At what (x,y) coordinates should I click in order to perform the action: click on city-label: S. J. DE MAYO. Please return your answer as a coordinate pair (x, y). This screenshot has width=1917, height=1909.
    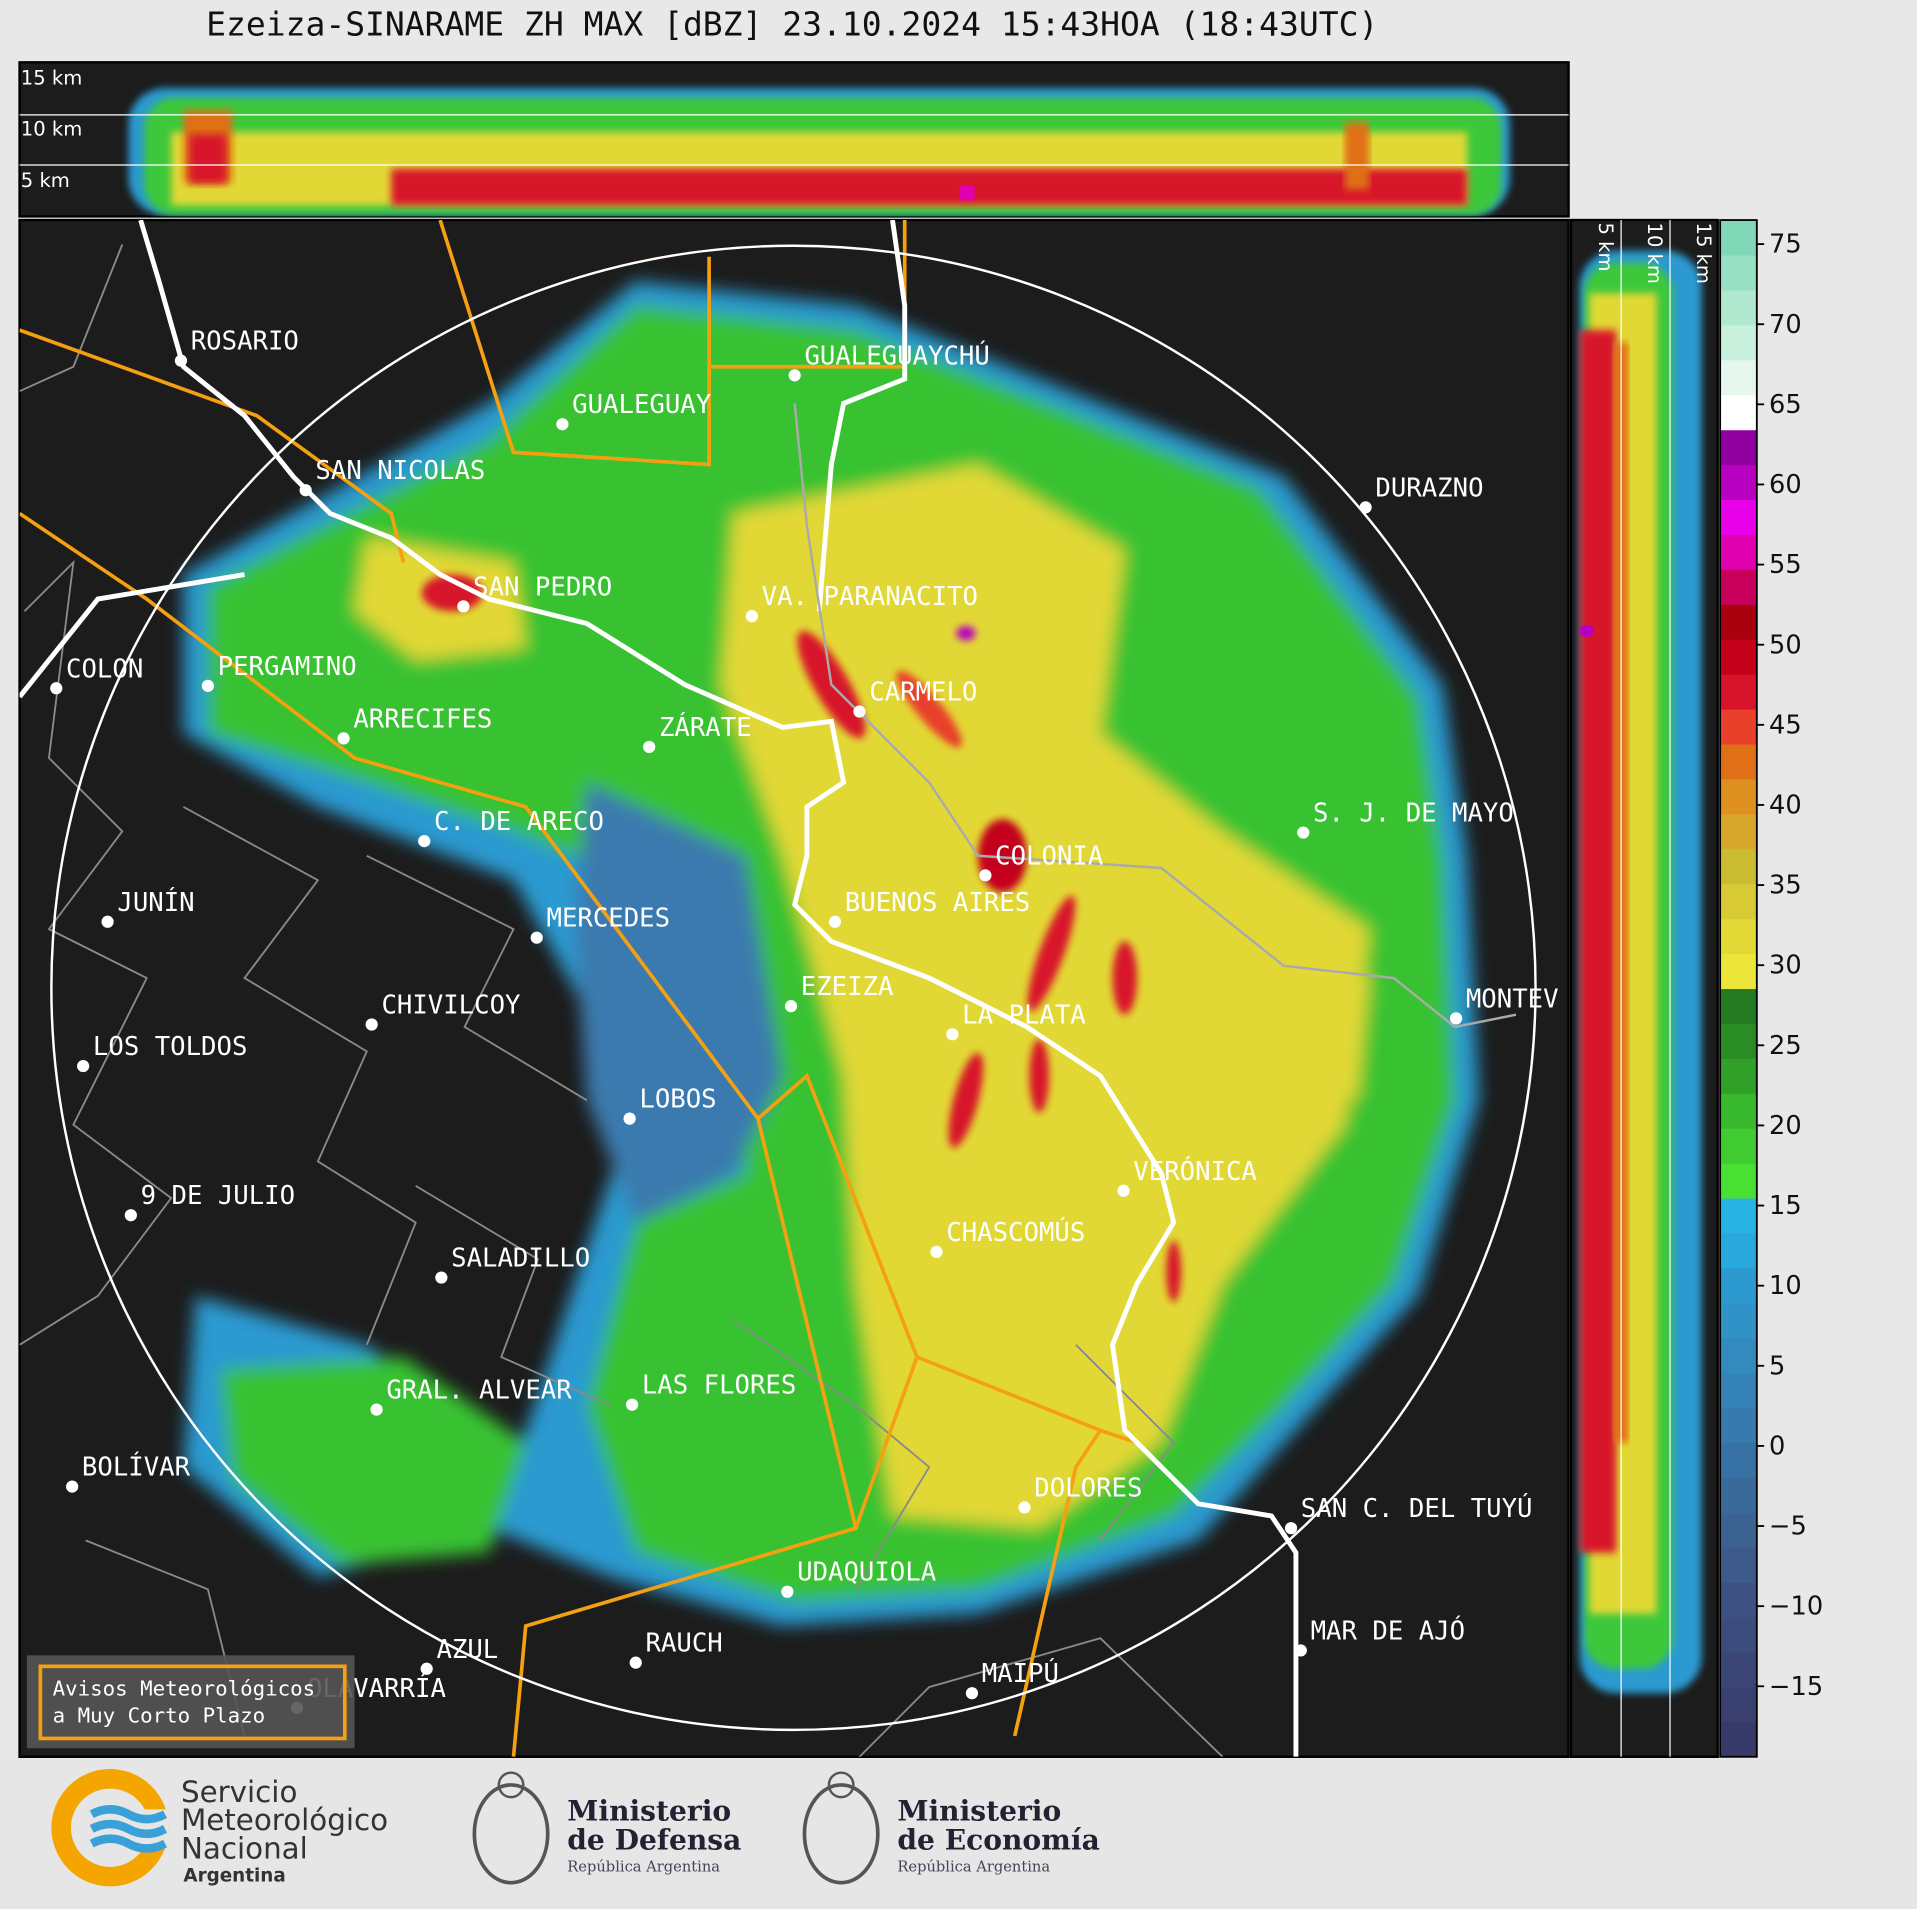
    Looking at the image, I should click on (1413, 814).